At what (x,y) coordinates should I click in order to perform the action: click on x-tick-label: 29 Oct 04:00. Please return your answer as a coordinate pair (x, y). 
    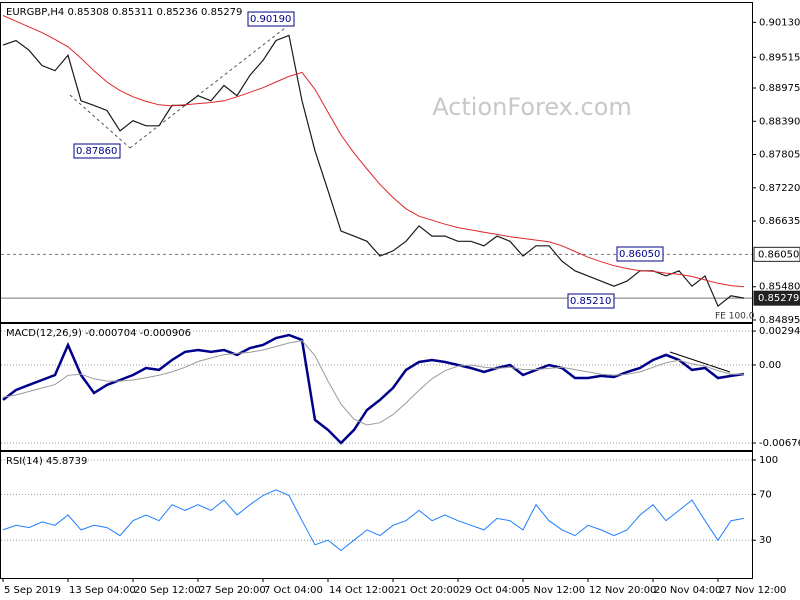
    Looking at the image, I should click on (491, 590).